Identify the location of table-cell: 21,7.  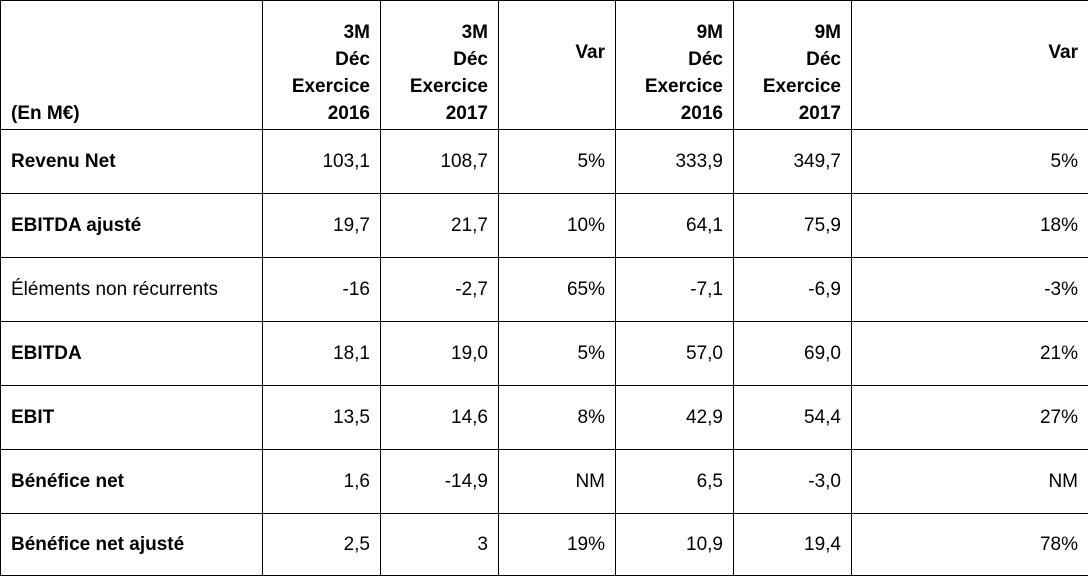
(440, 226).